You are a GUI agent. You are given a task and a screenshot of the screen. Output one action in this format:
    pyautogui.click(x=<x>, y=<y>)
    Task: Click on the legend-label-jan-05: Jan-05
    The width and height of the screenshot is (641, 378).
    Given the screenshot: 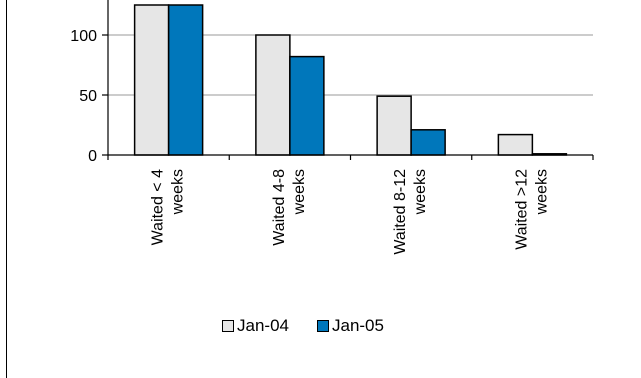 What is the action you would take?
    pyautogui.click(x=357, y=325)
    